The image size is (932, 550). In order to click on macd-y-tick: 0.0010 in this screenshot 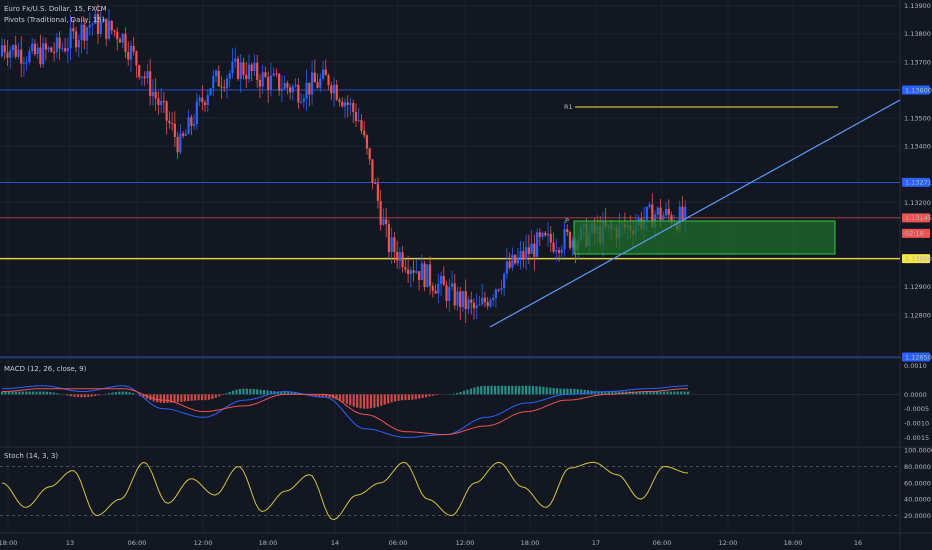, I will do `click(915, 366)`.